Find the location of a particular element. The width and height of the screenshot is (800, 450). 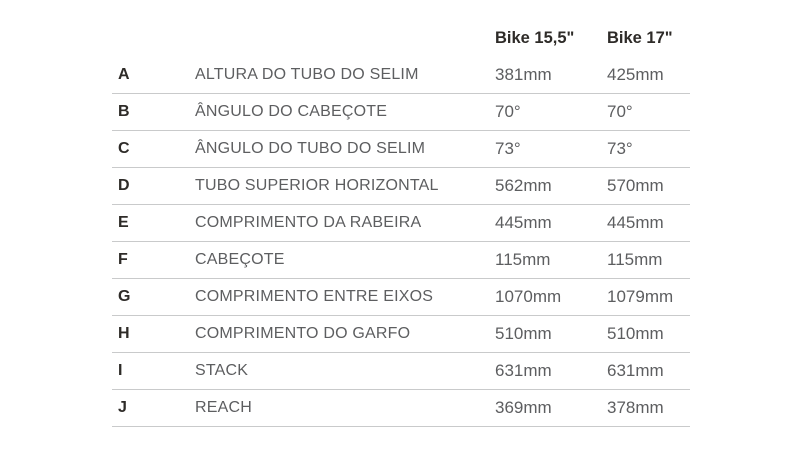

row-label: COMPRIMENTO DA RABEIRA is located at coordinates (308, 222).